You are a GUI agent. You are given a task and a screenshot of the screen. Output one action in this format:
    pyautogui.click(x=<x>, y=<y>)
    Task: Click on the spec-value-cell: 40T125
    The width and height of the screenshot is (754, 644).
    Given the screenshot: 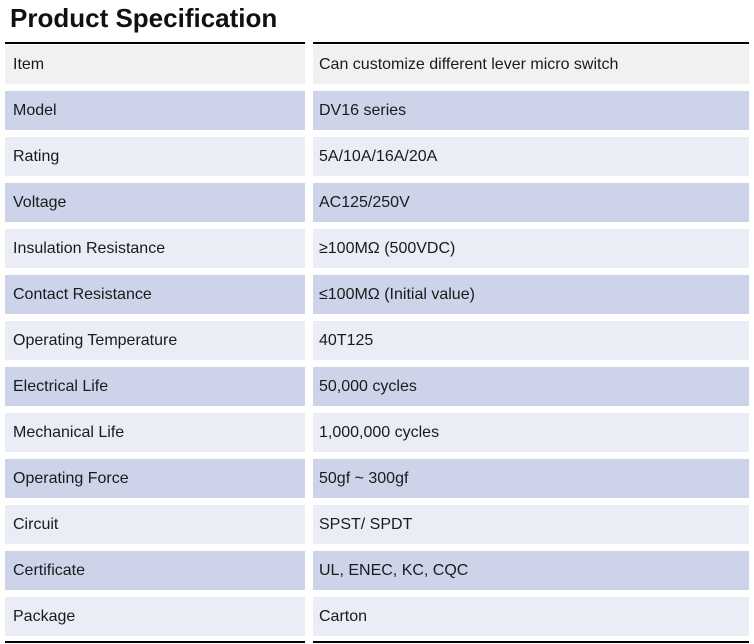 What is the action you would take?
    pyautogui.click(x=531, y=340)
    